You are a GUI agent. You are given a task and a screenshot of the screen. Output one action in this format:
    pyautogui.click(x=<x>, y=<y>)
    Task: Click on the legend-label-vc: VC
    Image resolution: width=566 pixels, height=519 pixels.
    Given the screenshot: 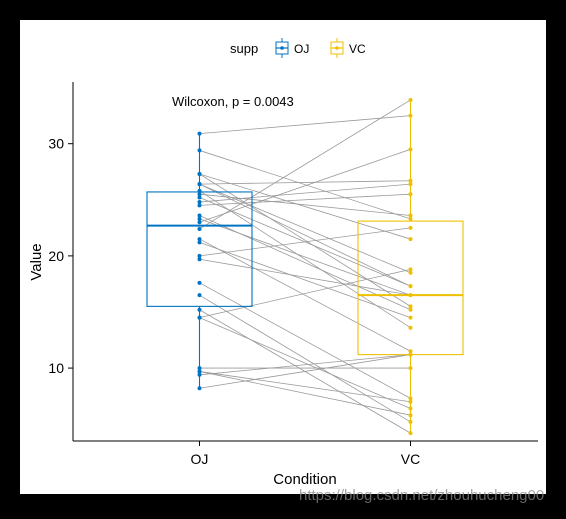 What is the action you would take?
    pyautogui.click(x=357, y=49)
    